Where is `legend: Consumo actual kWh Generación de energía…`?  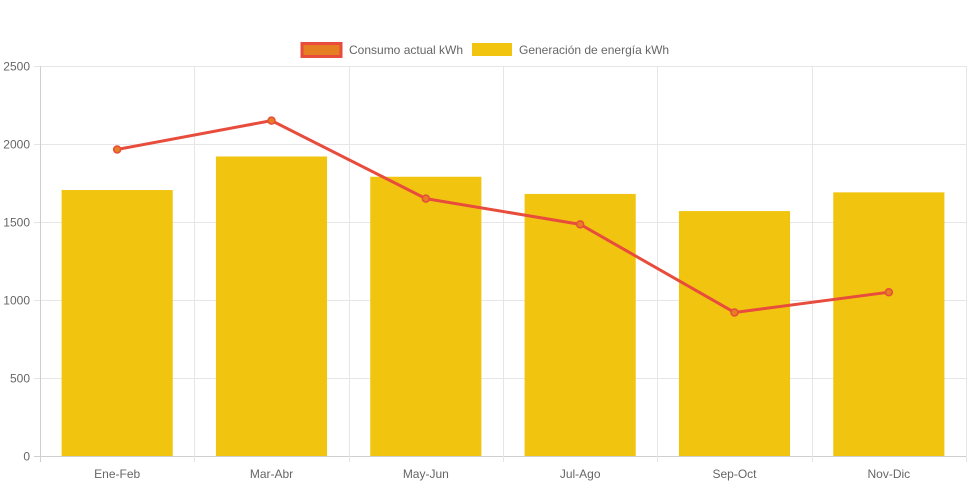
legend: Consumo actual kWh Generación de energía… is located at coordinates (484, 50).